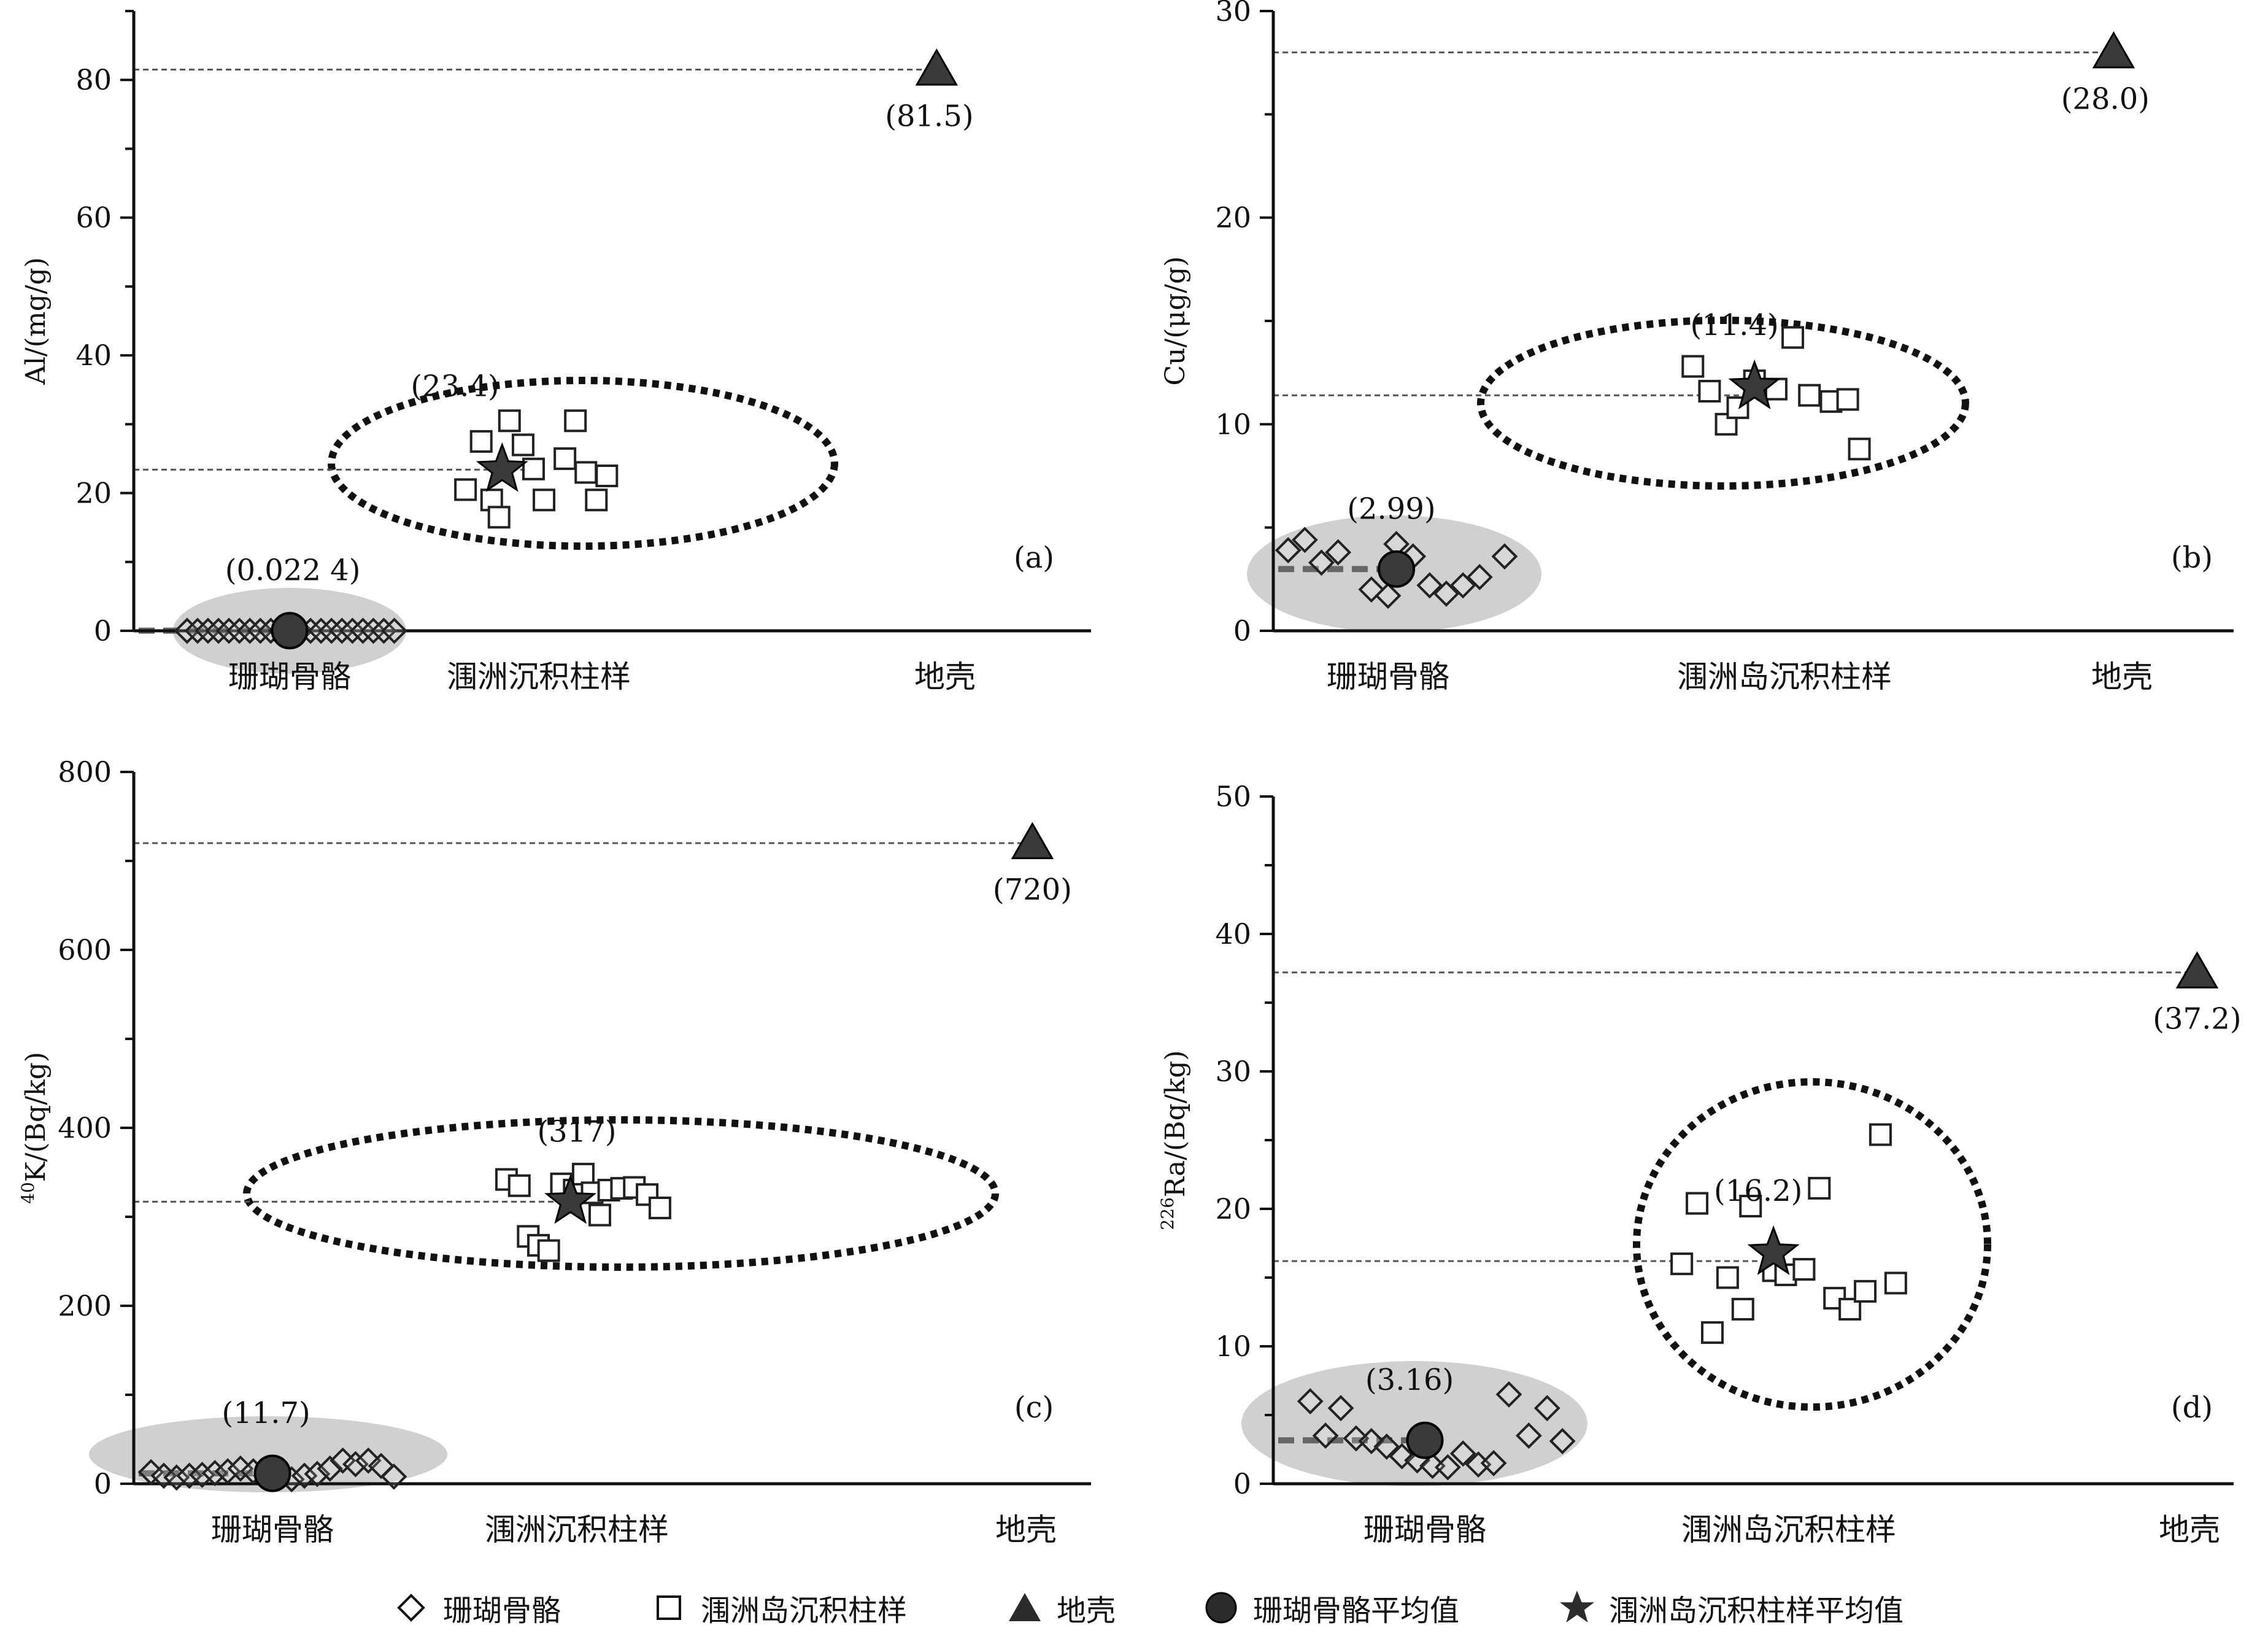 The image size is (2268, 1639). Describe the element at coordinates (576, 1131) in the screenshot. I see `value-annotation: (317)` at that location.